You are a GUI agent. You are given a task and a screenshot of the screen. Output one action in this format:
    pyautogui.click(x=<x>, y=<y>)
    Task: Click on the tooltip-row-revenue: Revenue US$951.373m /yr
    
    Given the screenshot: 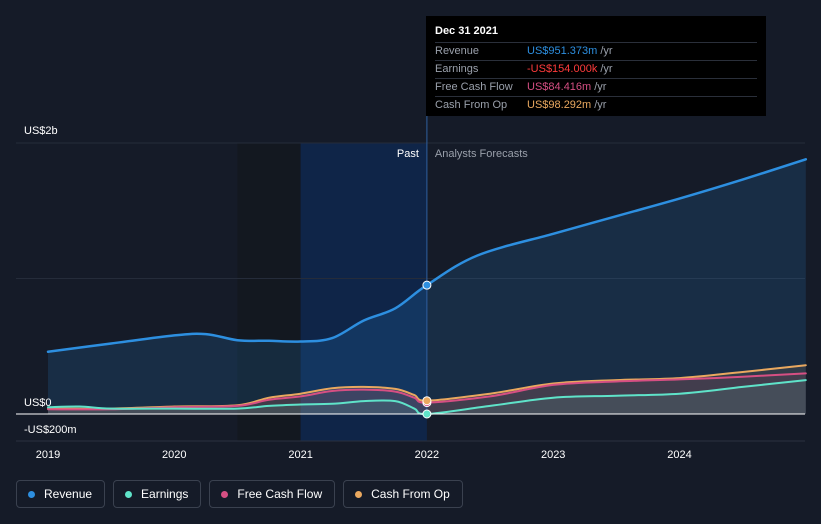 What is the action you would take?
    pyautogui.click(x=596, y=51)
    